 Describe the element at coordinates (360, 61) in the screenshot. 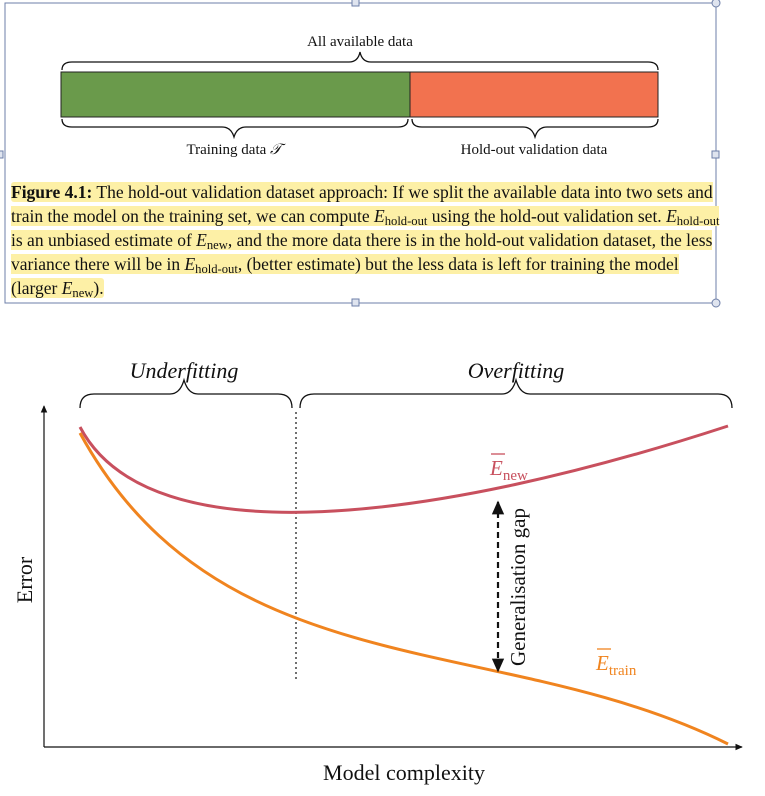

I see `all-data-brace` at that location.